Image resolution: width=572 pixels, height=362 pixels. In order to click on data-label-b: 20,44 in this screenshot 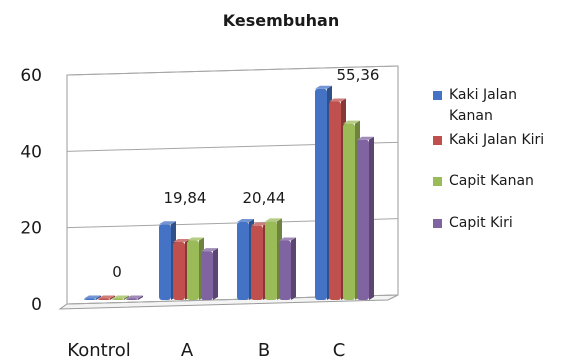, I will do `click(264, 198)`.